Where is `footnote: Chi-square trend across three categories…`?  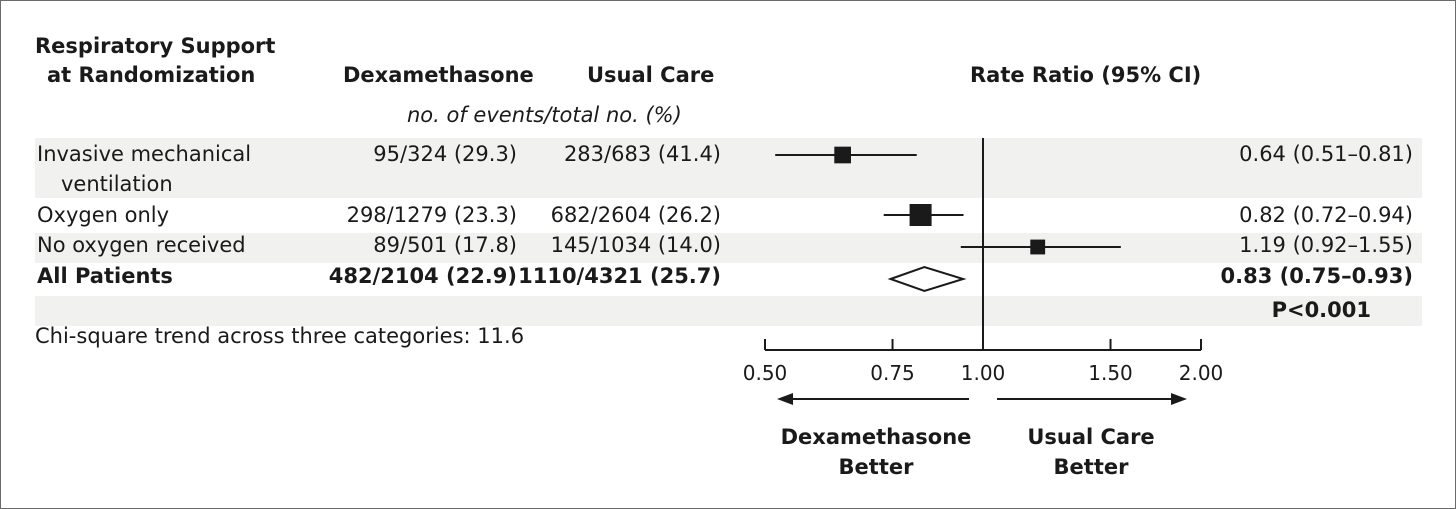 footnote: Chi-square trend across three categories… is located at coordinates (280, 336).